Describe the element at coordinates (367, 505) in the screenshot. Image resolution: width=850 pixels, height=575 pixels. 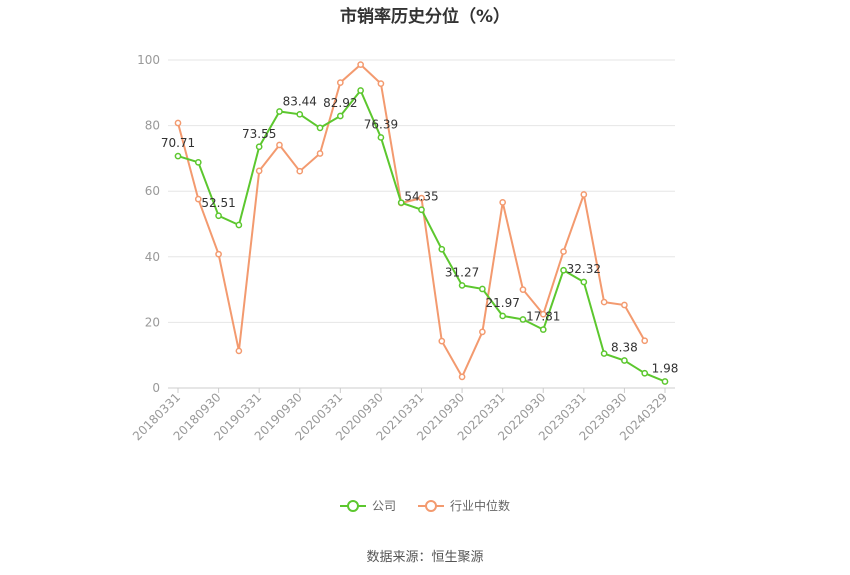
I see `legend-item-company: 公司` at that location.